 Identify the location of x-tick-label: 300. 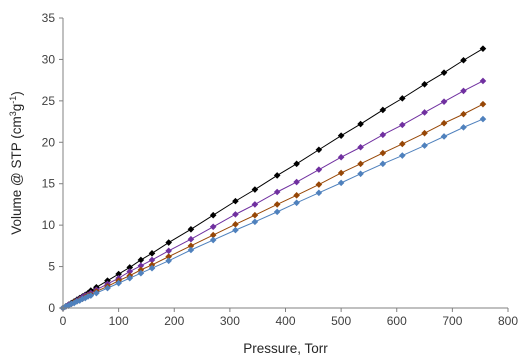
(230, 321).